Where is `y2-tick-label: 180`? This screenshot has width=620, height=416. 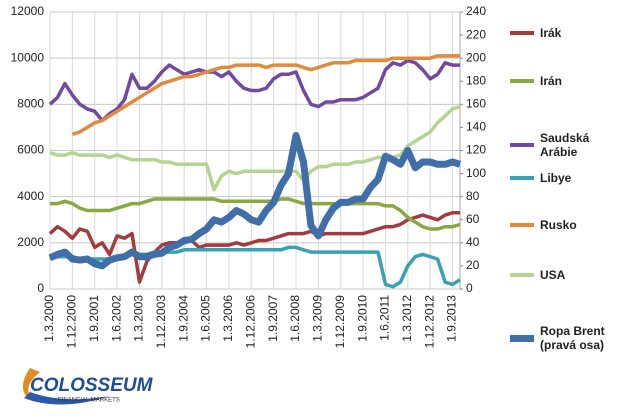 y2-tick-label: 180 is located at coordinates (476, 80).